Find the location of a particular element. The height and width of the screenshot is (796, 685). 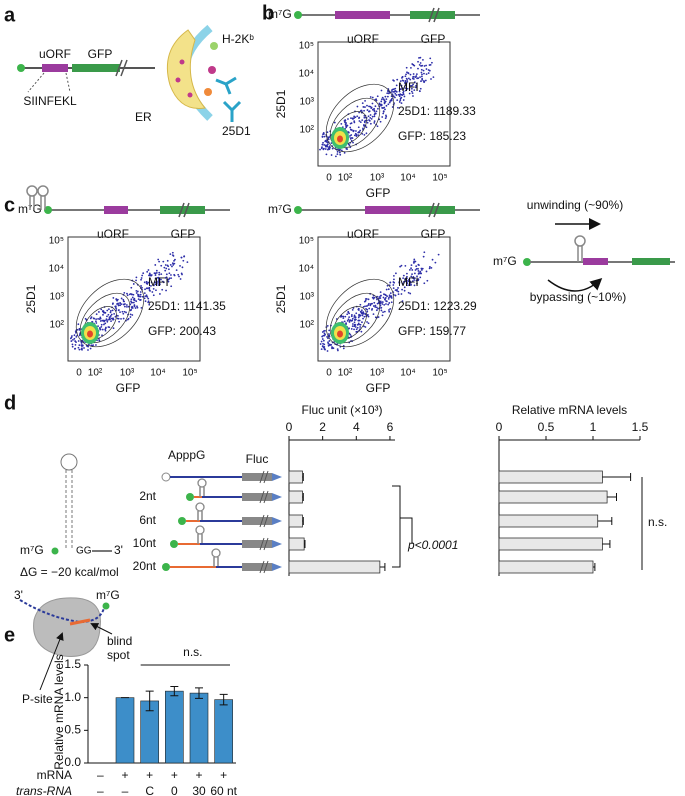

antibody is located at coordinates (232, 111).